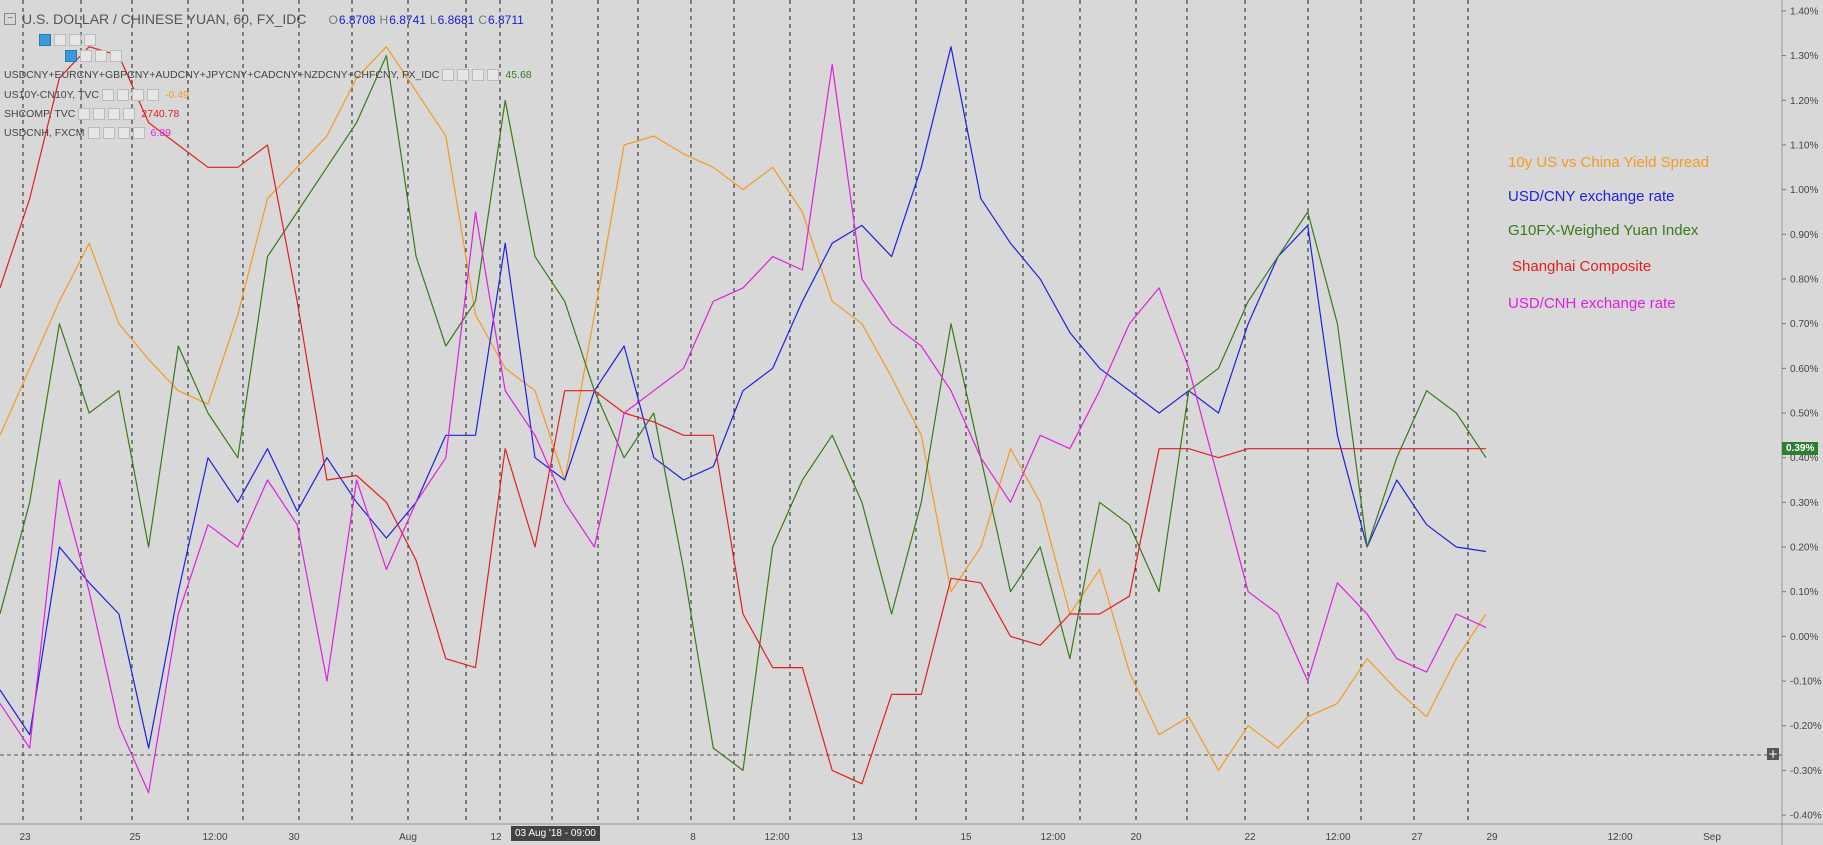 The height and width of the screenshot is (845, 1823). I want to click on y-tick-label: 0.10%, so click(1804, 592).